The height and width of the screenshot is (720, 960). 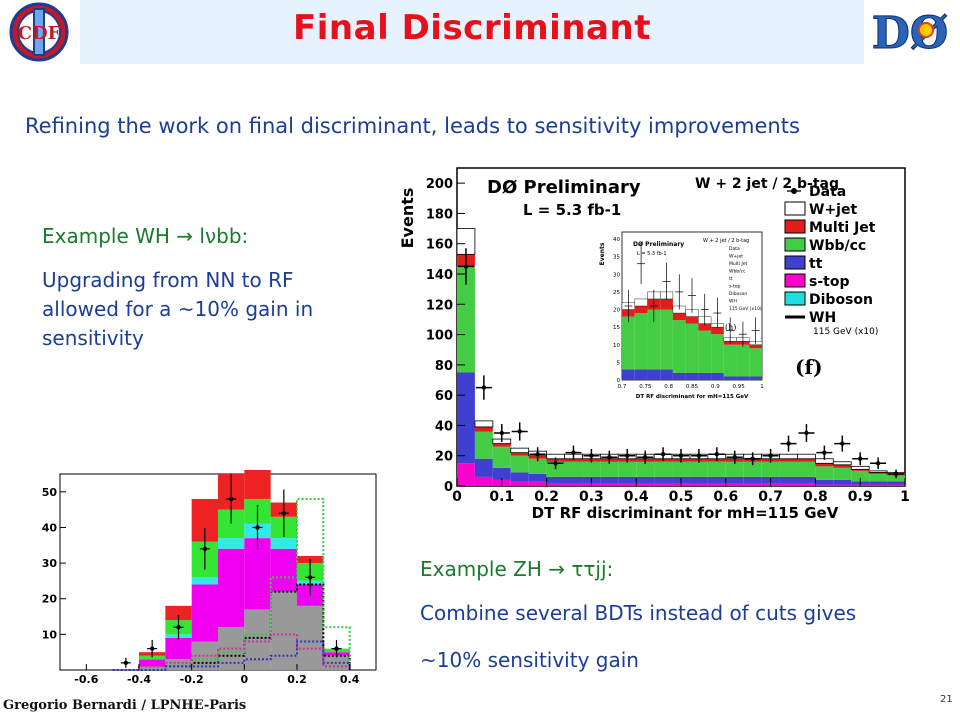 I want to click on inset-plot-lumi: L = 5.3 fb-1, so click(x=652, y=254).